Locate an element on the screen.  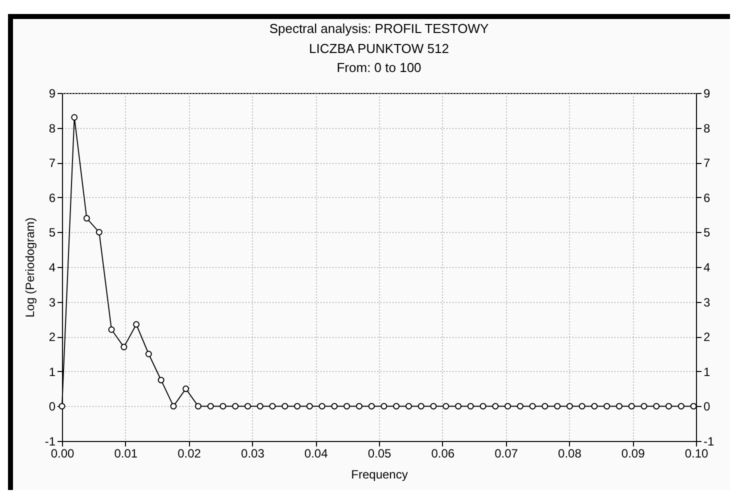
y2-tick-label: 9 is located at coordinates (707, 93).